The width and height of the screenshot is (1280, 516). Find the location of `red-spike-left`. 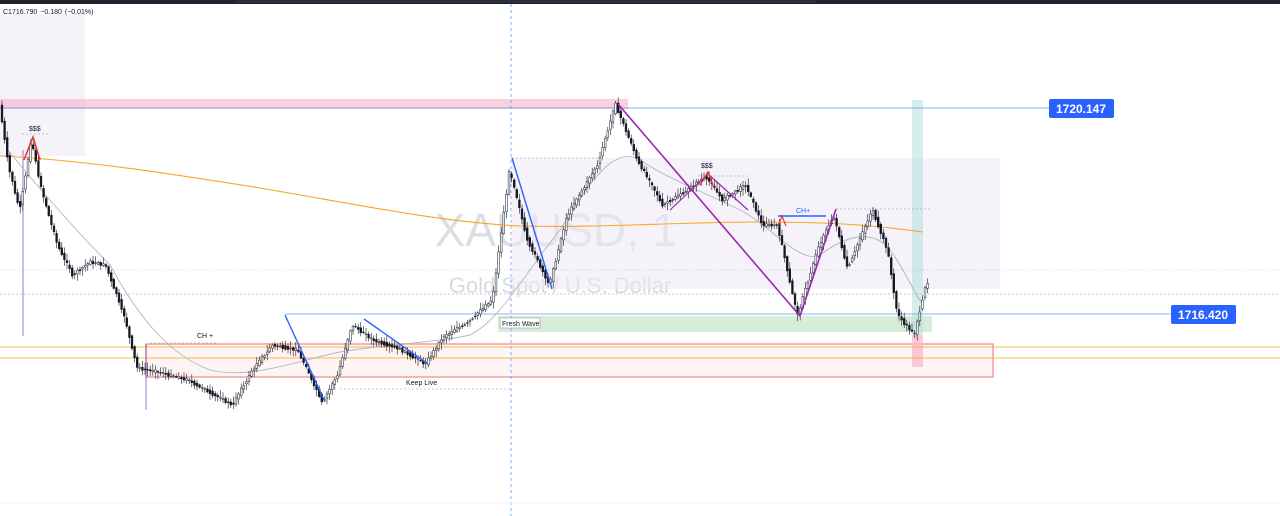

red-spike-left is located at coordinates (32, 147).